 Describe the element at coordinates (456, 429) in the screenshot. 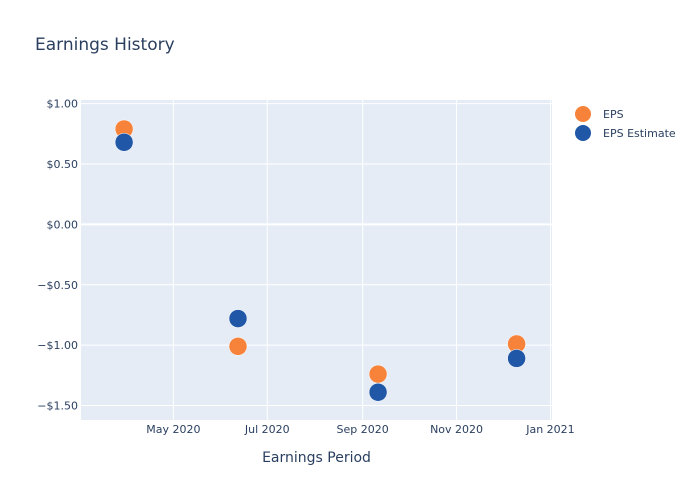

I see `x-tick-label: Nov 2020` at that location.